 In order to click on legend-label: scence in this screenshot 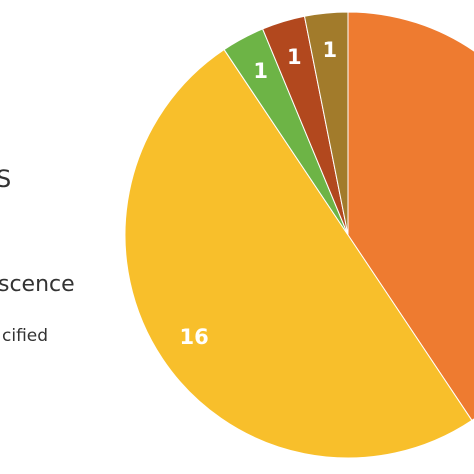, I will do `click(37, 284)`.